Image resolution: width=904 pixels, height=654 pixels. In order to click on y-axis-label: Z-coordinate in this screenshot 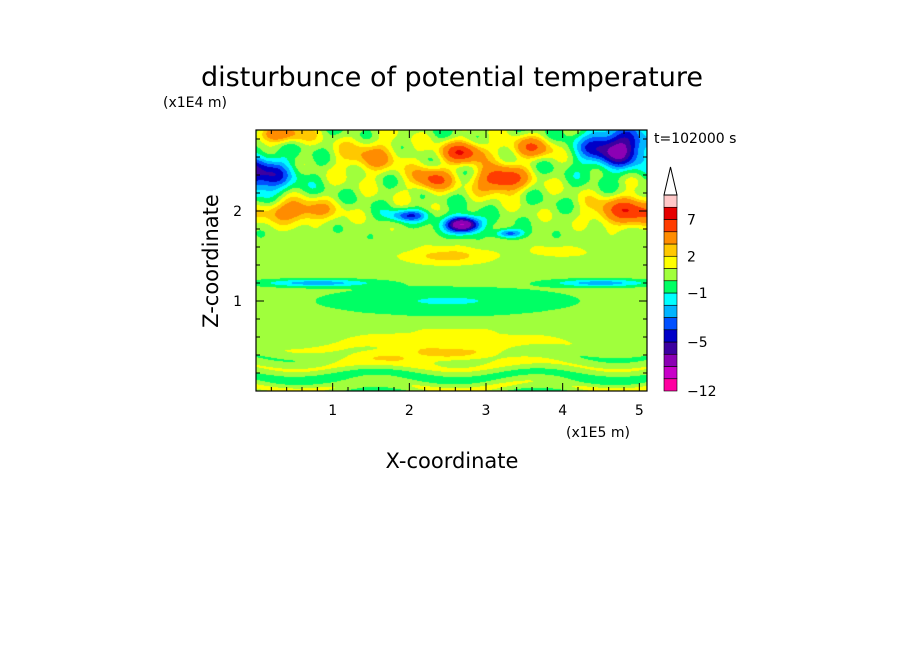, I will do `click(211, 261)`.